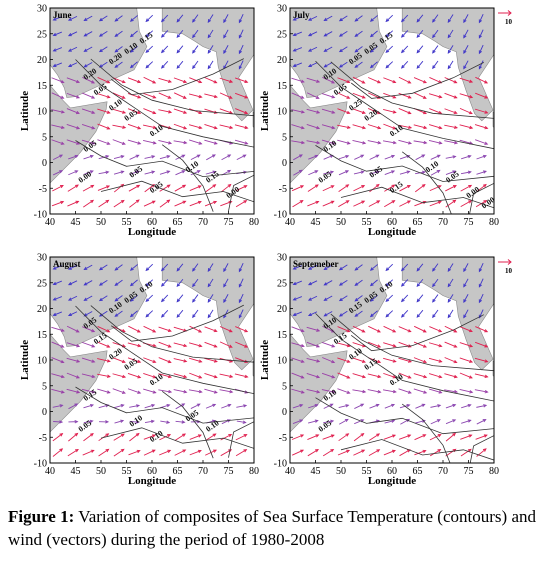  Describe the element at coordinates (130, 115) in the screenshot. I see `contour-label: 0.05` at that location.